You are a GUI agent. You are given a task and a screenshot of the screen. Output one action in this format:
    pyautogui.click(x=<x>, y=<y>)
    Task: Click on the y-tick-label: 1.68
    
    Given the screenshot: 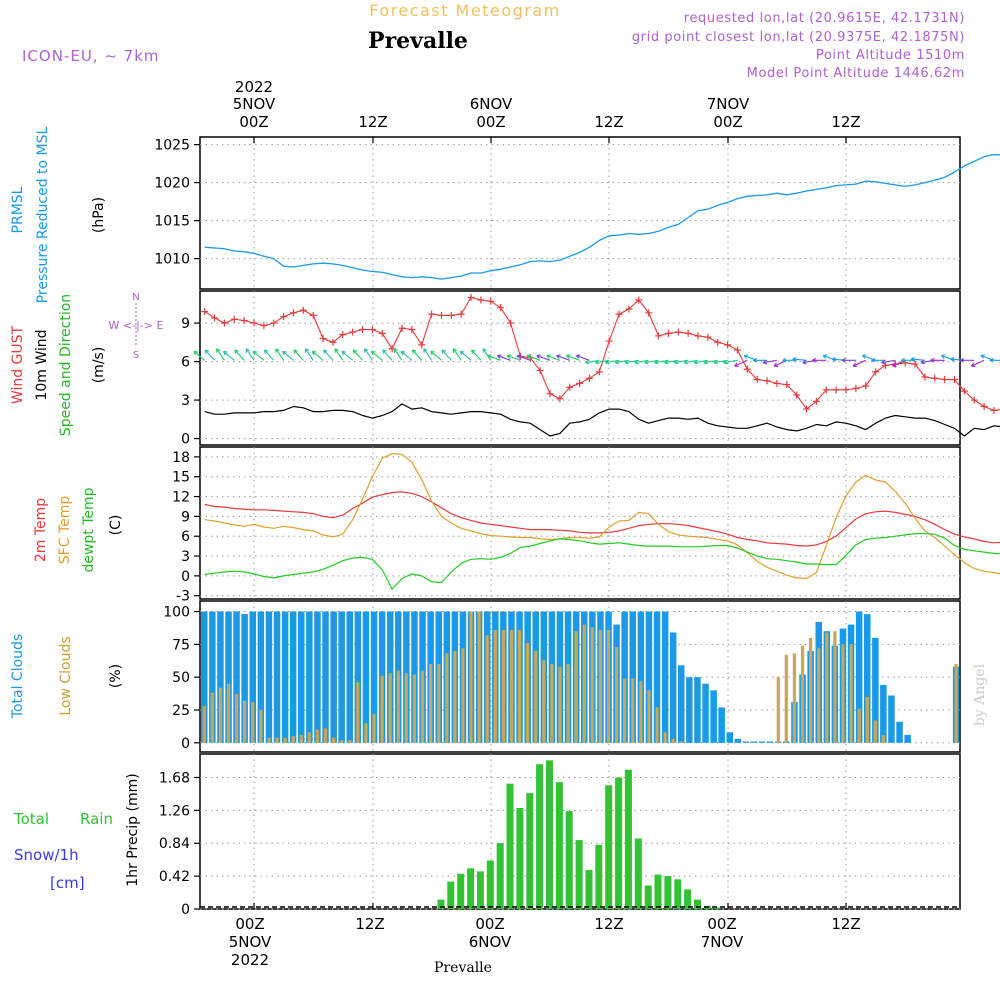 What is the action you would take?
    pyautogui.click(x=174, y=778)
    